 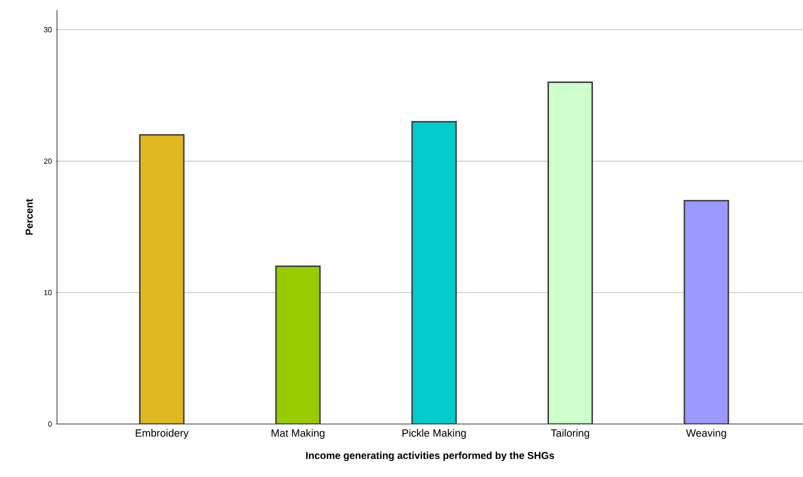 What do you see at coordinates (570, 434) in the screenshot?
I see `x-tick-label: Tailoring` at bounding box center [570, 434].